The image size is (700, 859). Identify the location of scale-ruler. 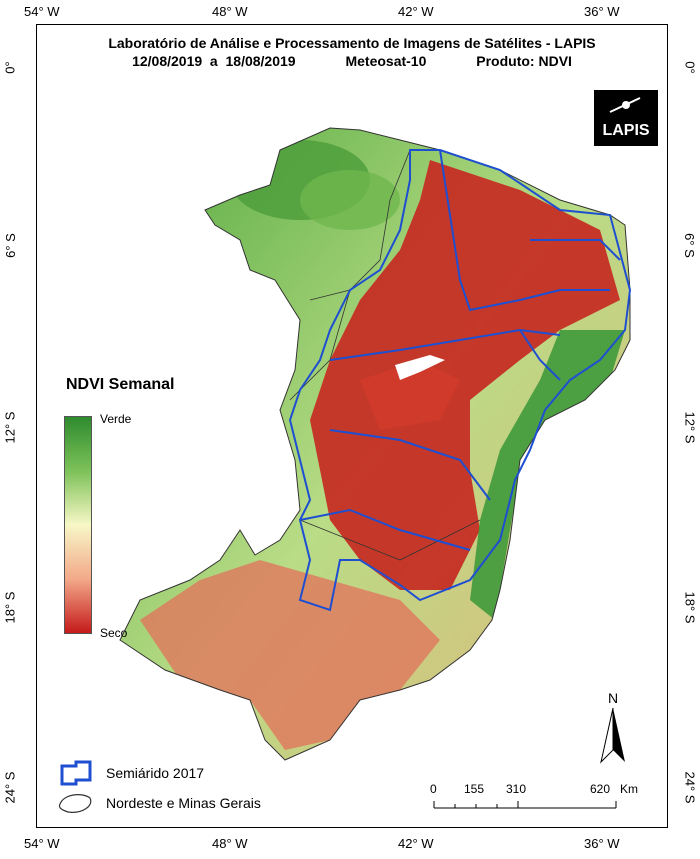
(525, 805).